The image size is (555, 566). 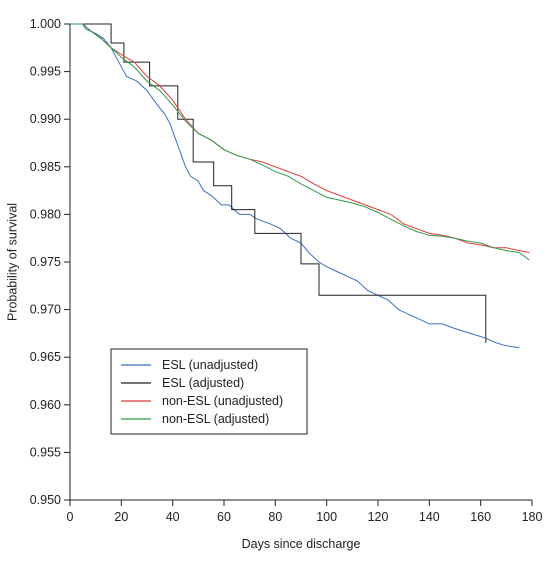 I want to click on y-tick-label: 0.975, so click(x=45, y=262).